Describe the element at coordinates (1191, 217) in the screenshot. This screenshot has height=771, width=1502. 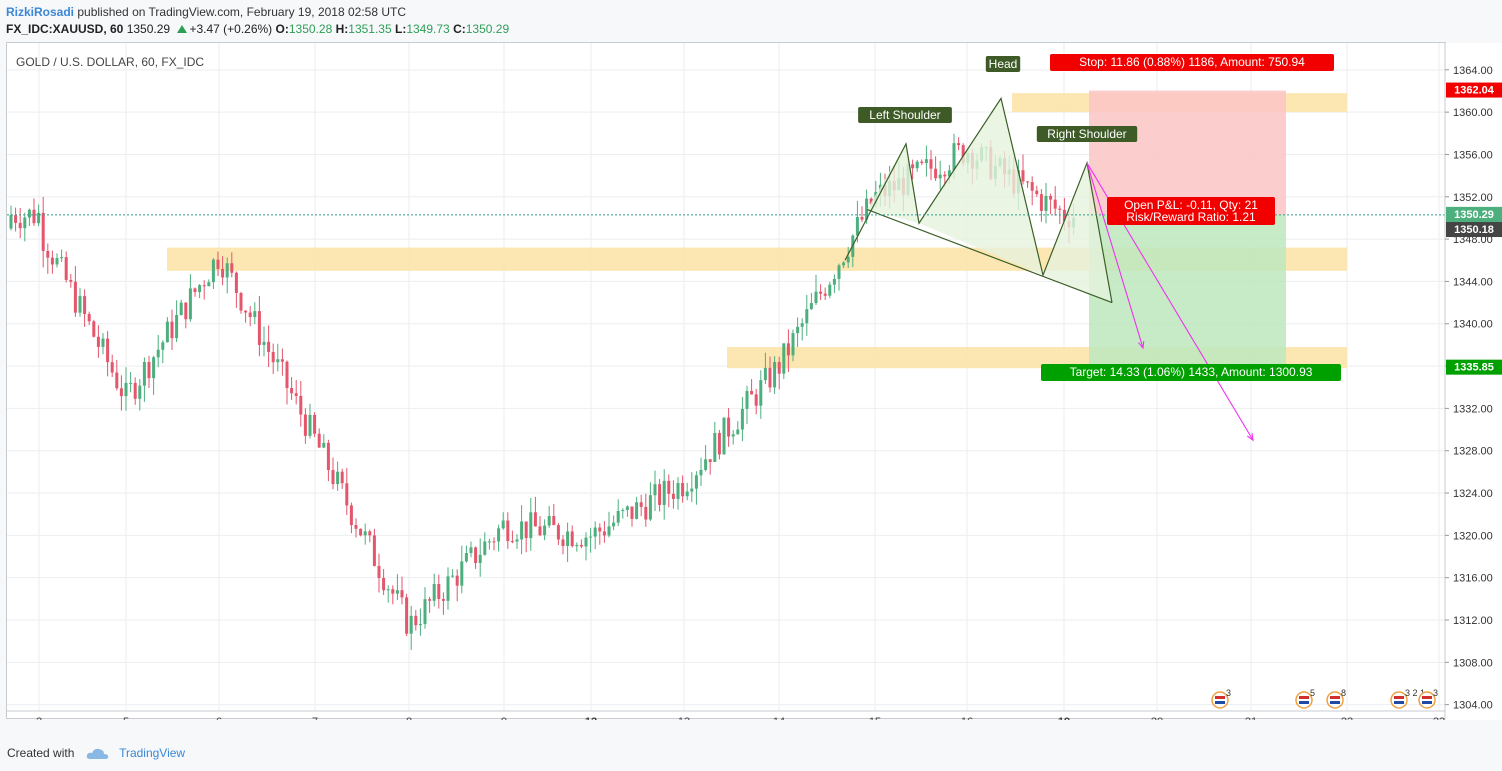
I see `pnl-label-text-1: Risk/Reward Ratio: 1.21` at that location.